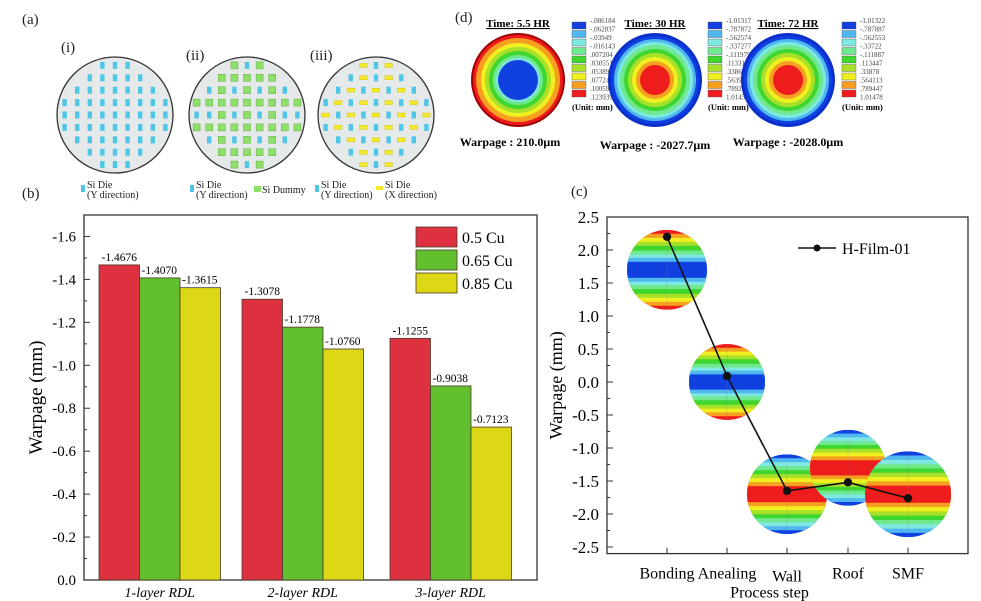 The height and width of the screenshot is (601, 981). Describe the element at coordinates (347, 195) in the screenshot. I see `legend-text: (Y direction)` at that location.